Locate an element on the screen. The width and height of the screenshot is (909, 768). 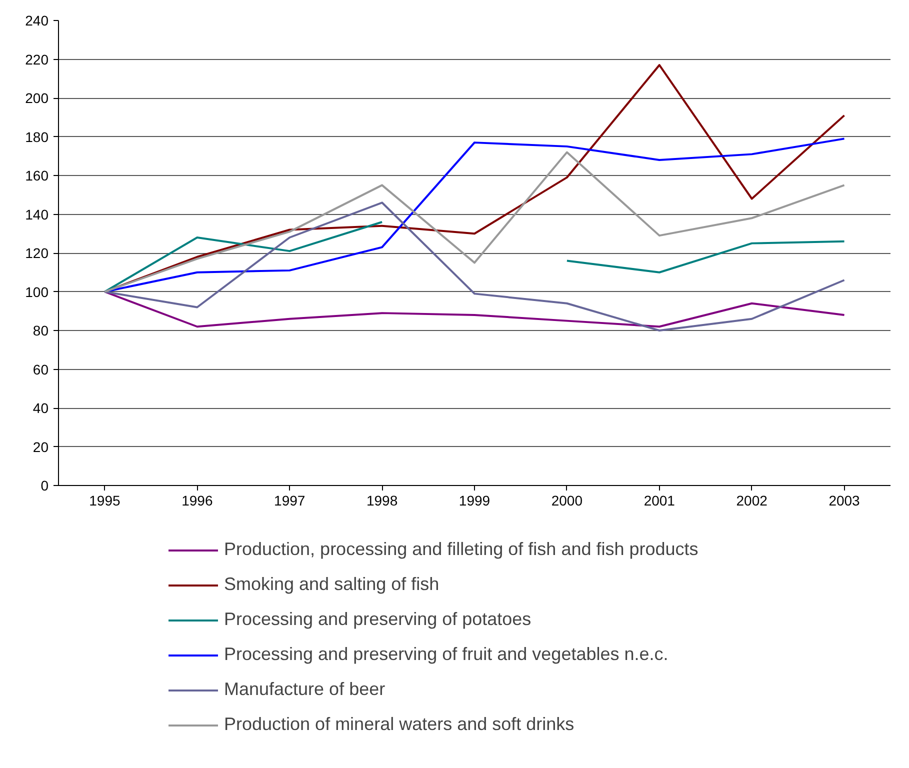
x-tick-label: 1999 is located at coordinates (474, 500).